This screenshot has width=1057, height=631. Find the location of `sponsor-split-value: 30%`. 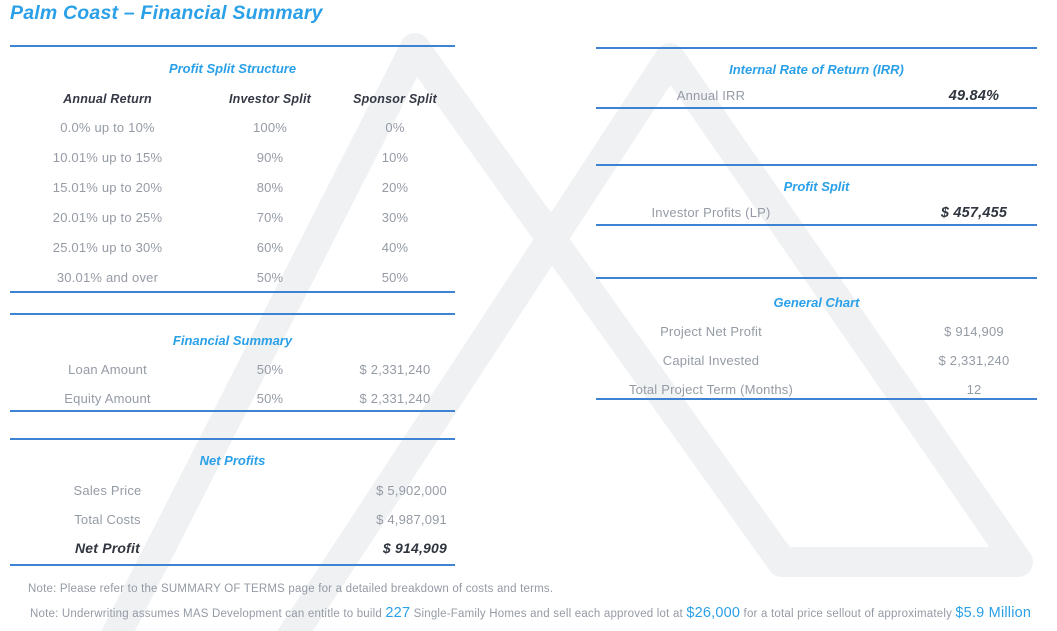

sponsor-split-value: 30% is located at coordinates (395, 217).